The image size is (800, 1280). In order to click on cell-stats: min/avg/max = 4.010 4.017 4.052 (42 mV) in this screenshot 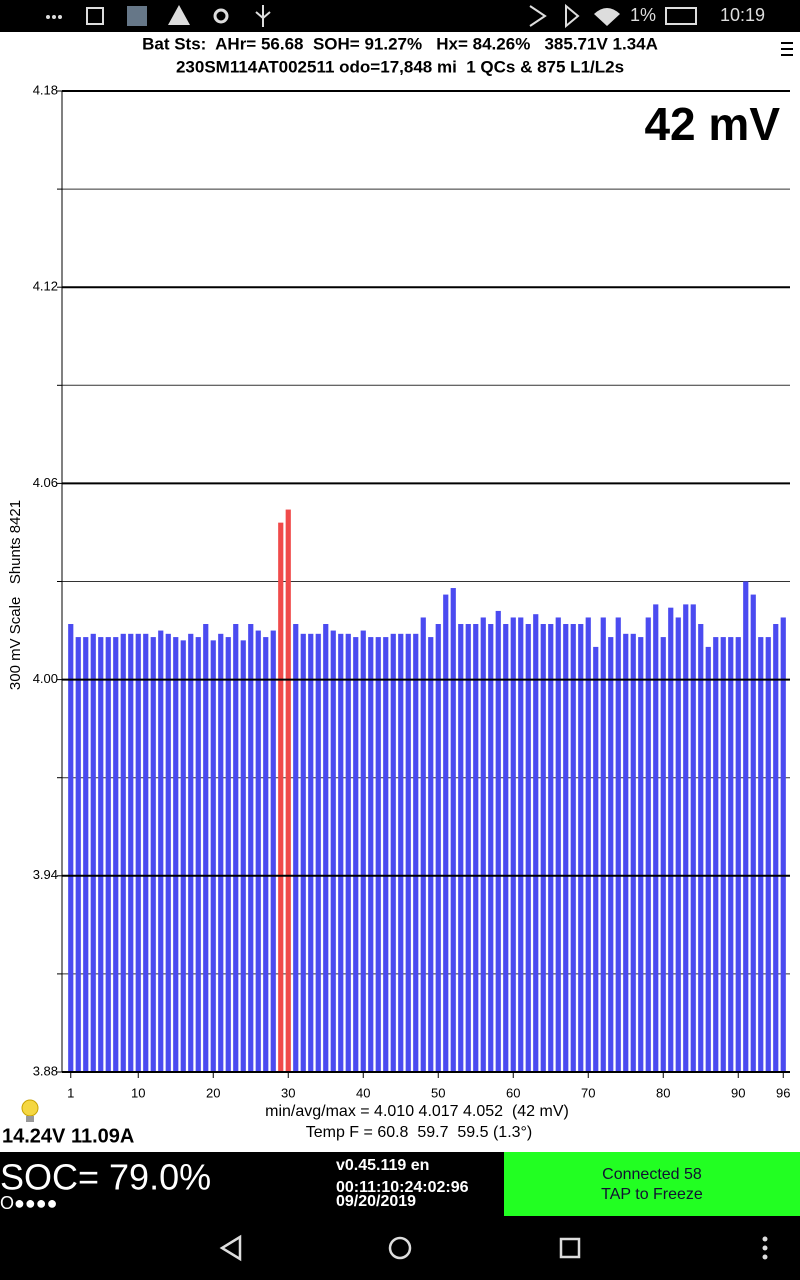, I will do `click(417, 1111)`.